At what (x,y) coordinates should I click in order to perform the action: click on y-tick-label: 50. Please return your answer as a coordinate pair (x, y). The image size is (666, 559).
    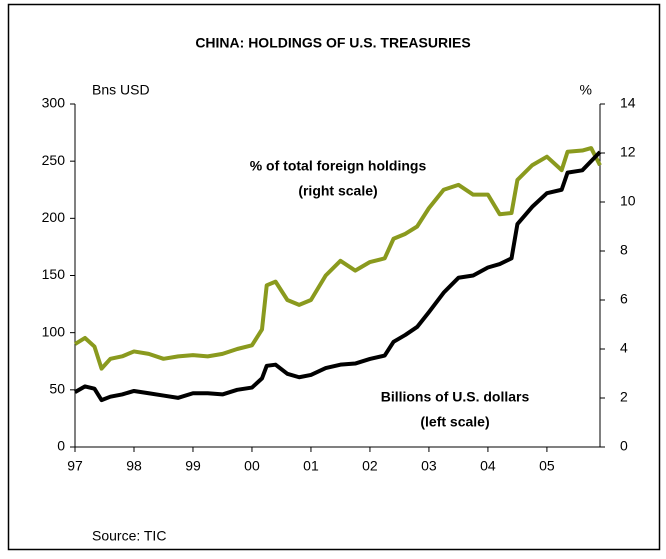
    Looking at the image, I should click on (57, 389).